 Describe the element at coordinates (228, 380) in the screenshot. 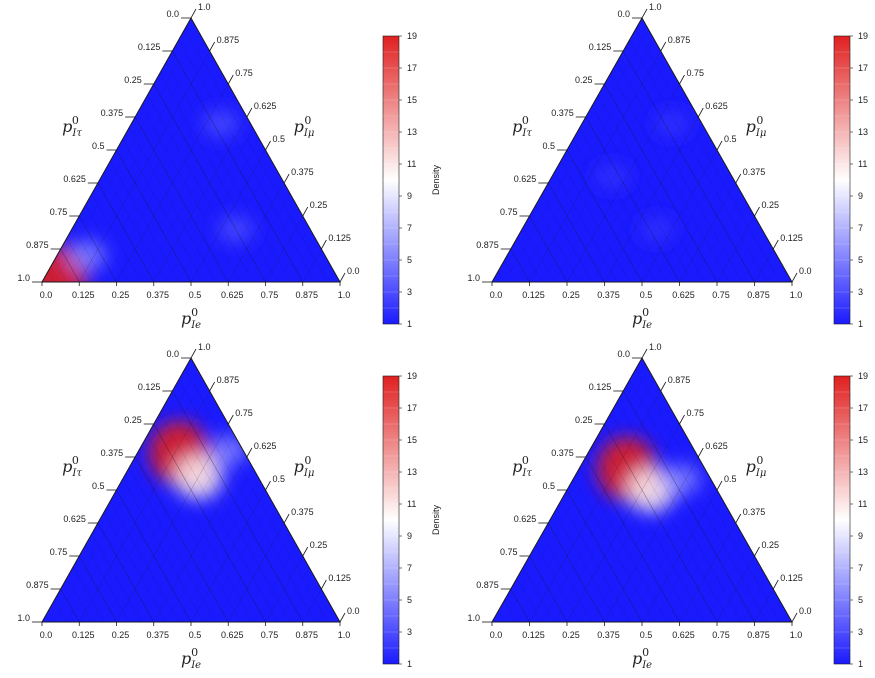

I see `right-tick-label: 0.875` at that location.